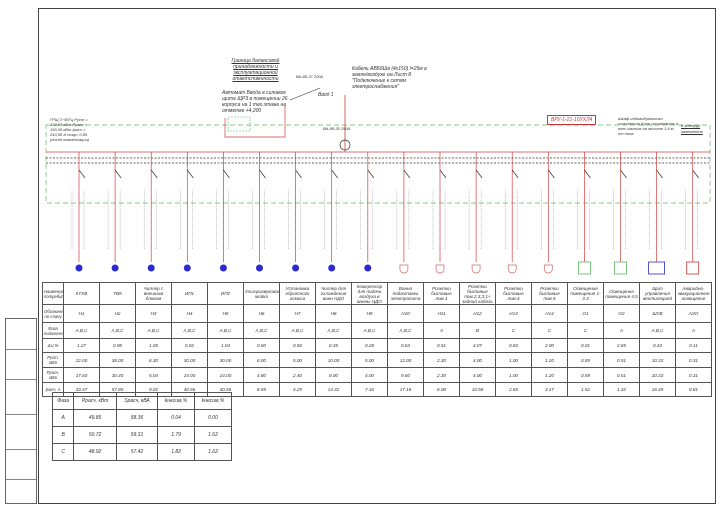 This screenshot has width=720, height=508. What do you see at coordinates (297, 345) in the screenshot?
I see `cell-du: 0.50` at bounding box center [297, 345].